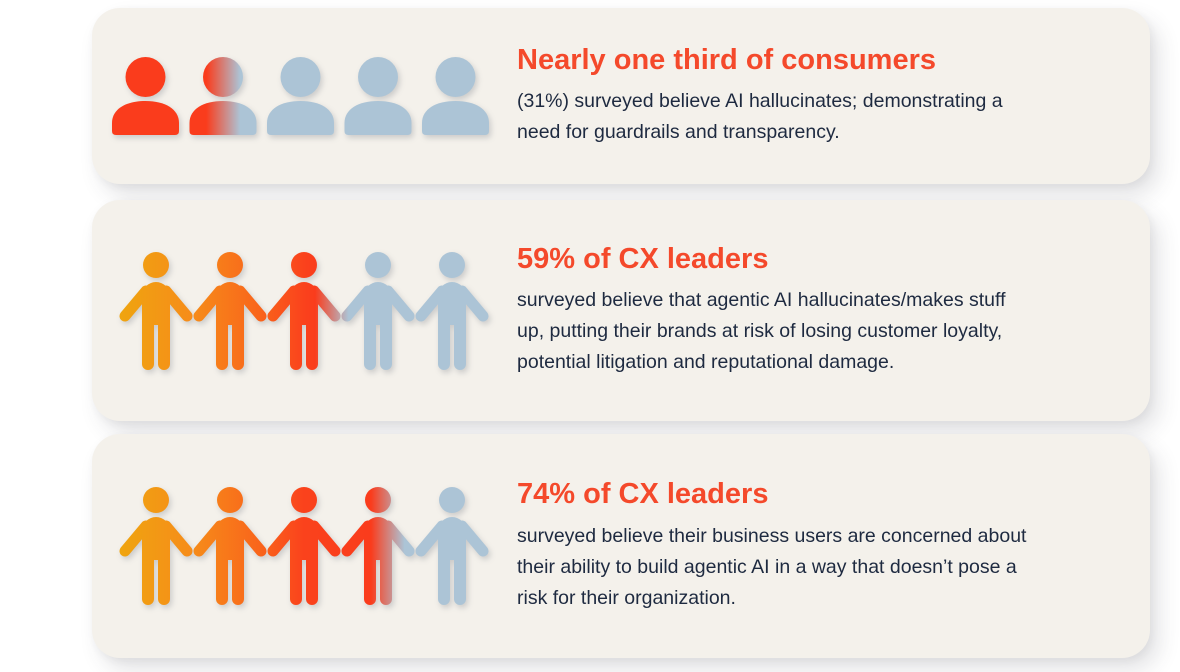  What do you see at coordinates (678, 132) in the screenshot?
I see `body-line: need for guardrails and transparency.` at bounding box center [678, 132].